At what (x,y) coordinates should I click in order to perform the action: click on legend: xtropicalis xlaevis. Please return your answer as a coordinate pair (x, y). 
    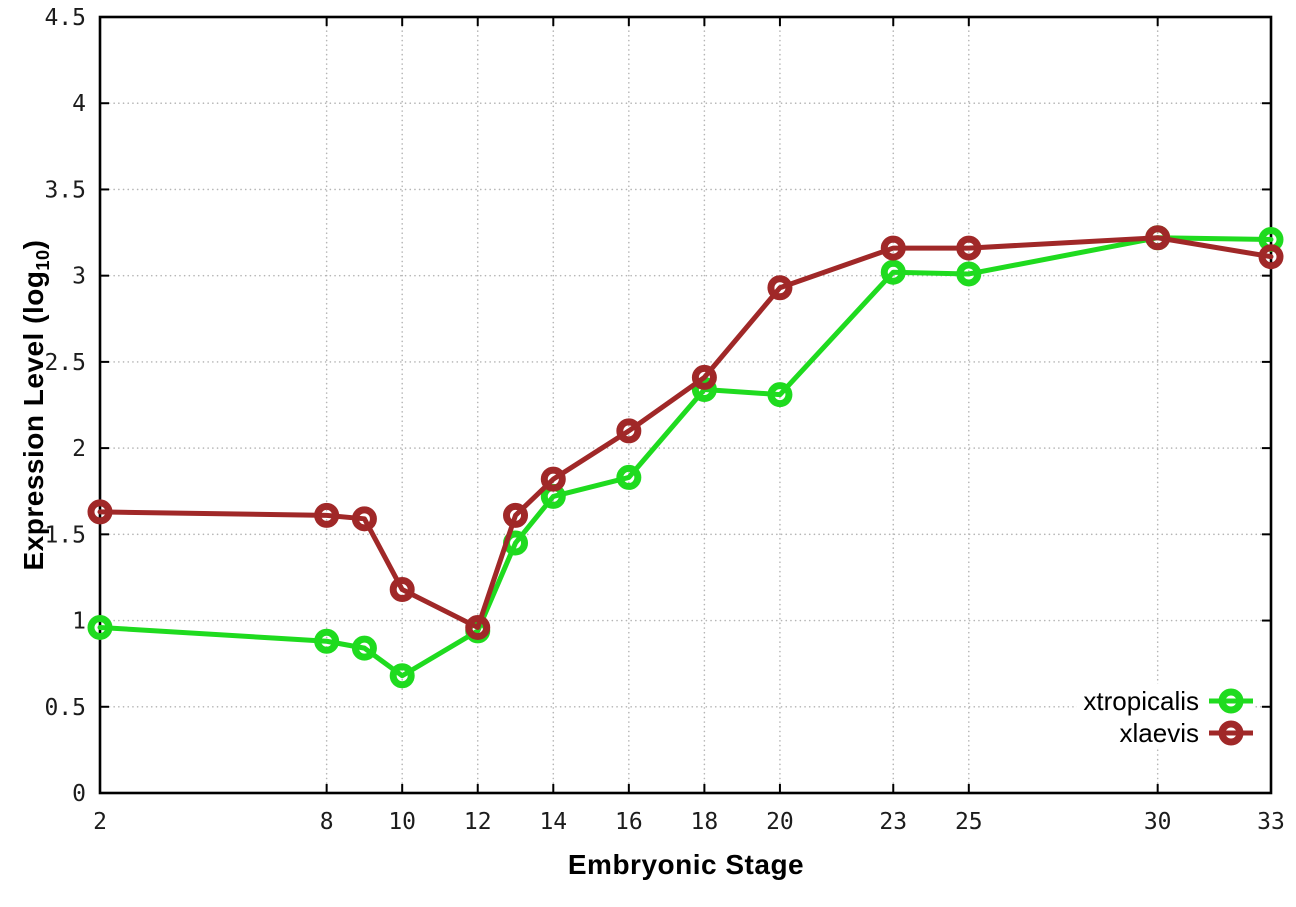
    Looking at the image, I should click on (1165, 716).